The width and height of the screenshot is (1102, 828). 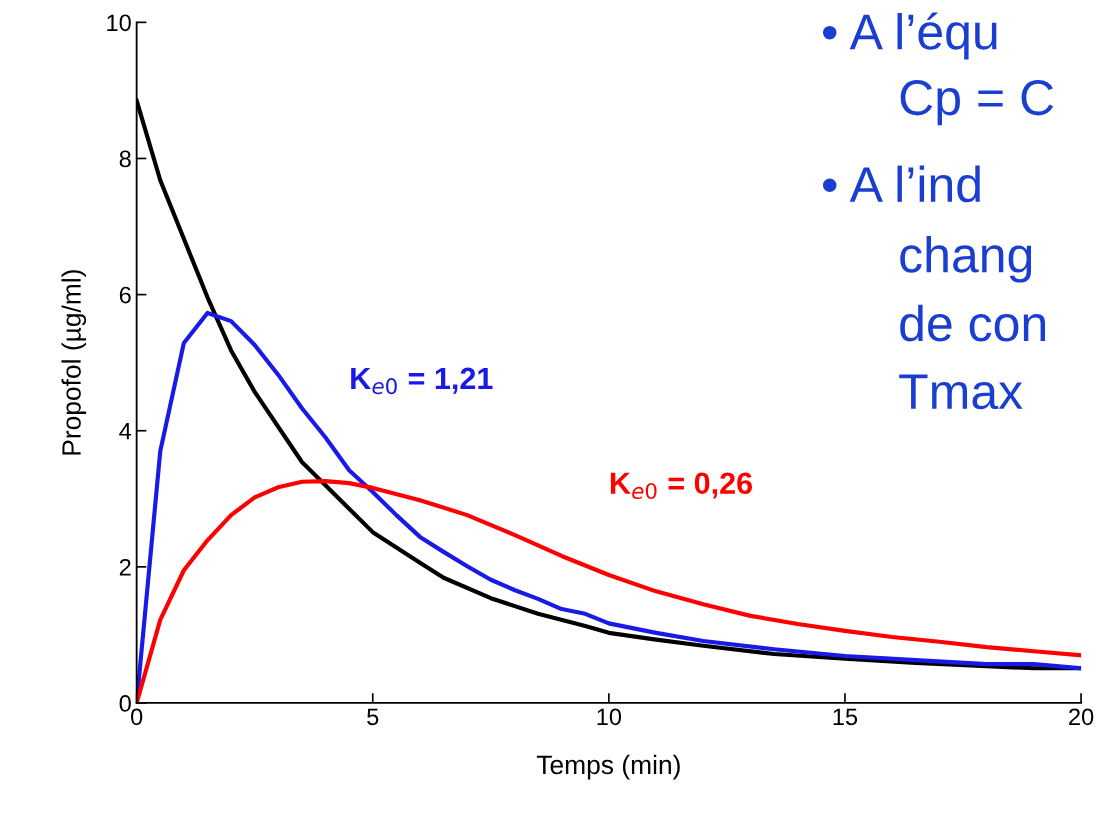 I want to click on x-tick-label: 15, so click(x=845, y=717).